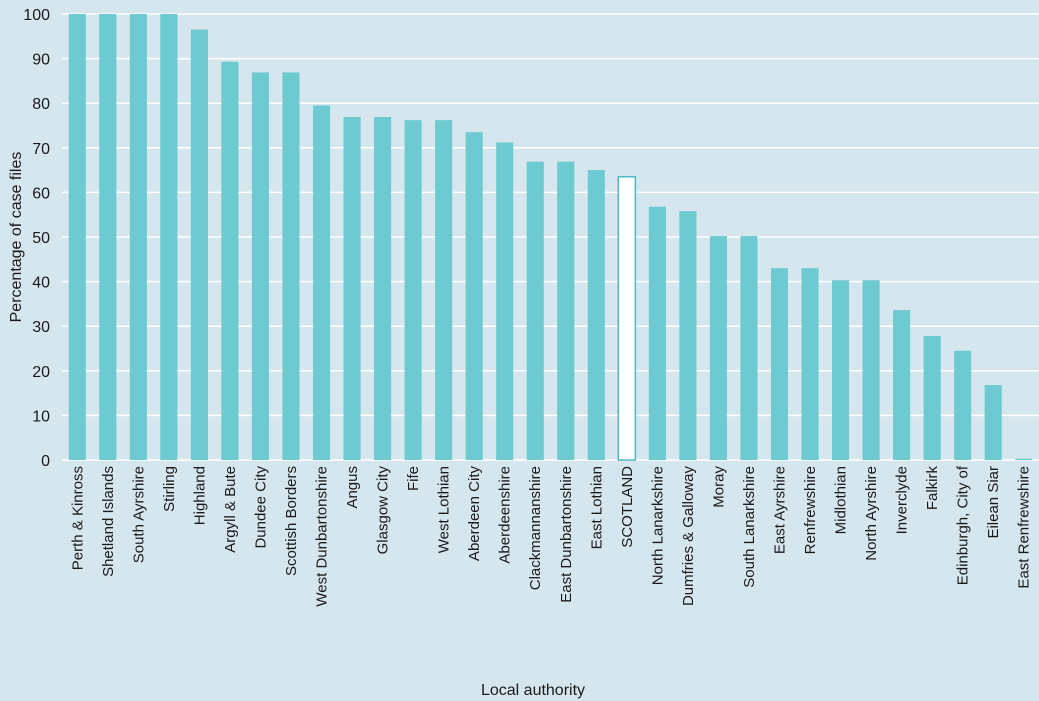 Image resolution: width=1039 pixels, height=701 pixels. I want to click on y-tick-label: 80, so click(41, 104).